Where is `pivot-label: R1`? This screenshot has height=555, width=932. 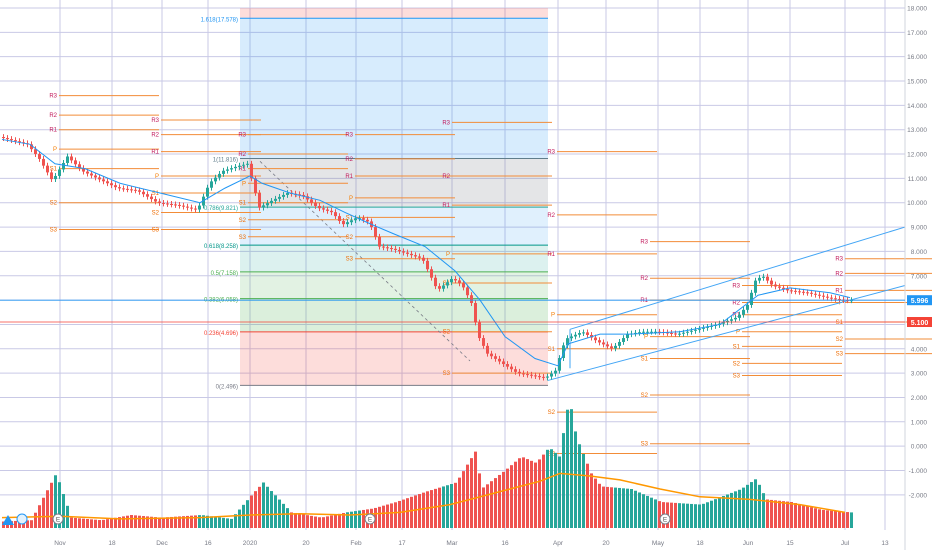
pivot-label: R1 is located at coordinates (644, 301).